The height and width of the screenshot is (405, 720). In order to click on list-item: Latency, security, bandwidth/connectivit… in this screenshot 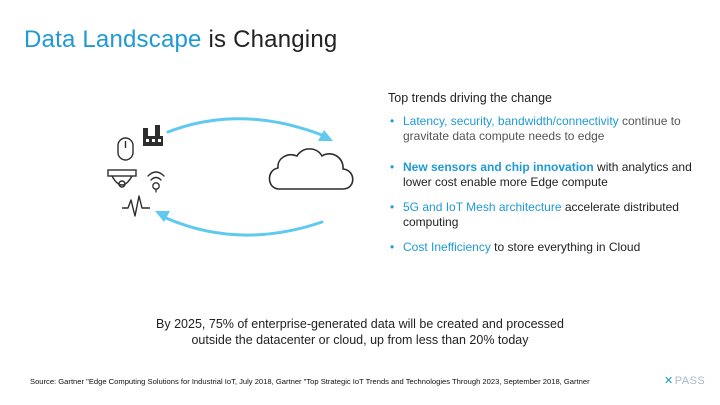, I will do `click(548, 129)`.